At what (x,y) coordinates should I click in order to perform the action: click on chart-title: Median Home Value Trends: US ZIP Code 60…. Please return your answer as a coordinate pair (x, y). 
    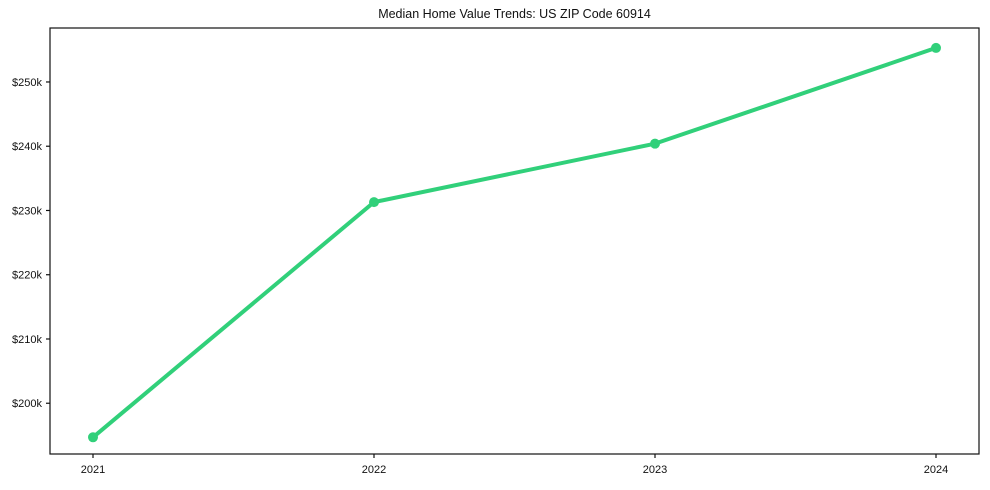
    Looking at the image, I should click on (514, 14).